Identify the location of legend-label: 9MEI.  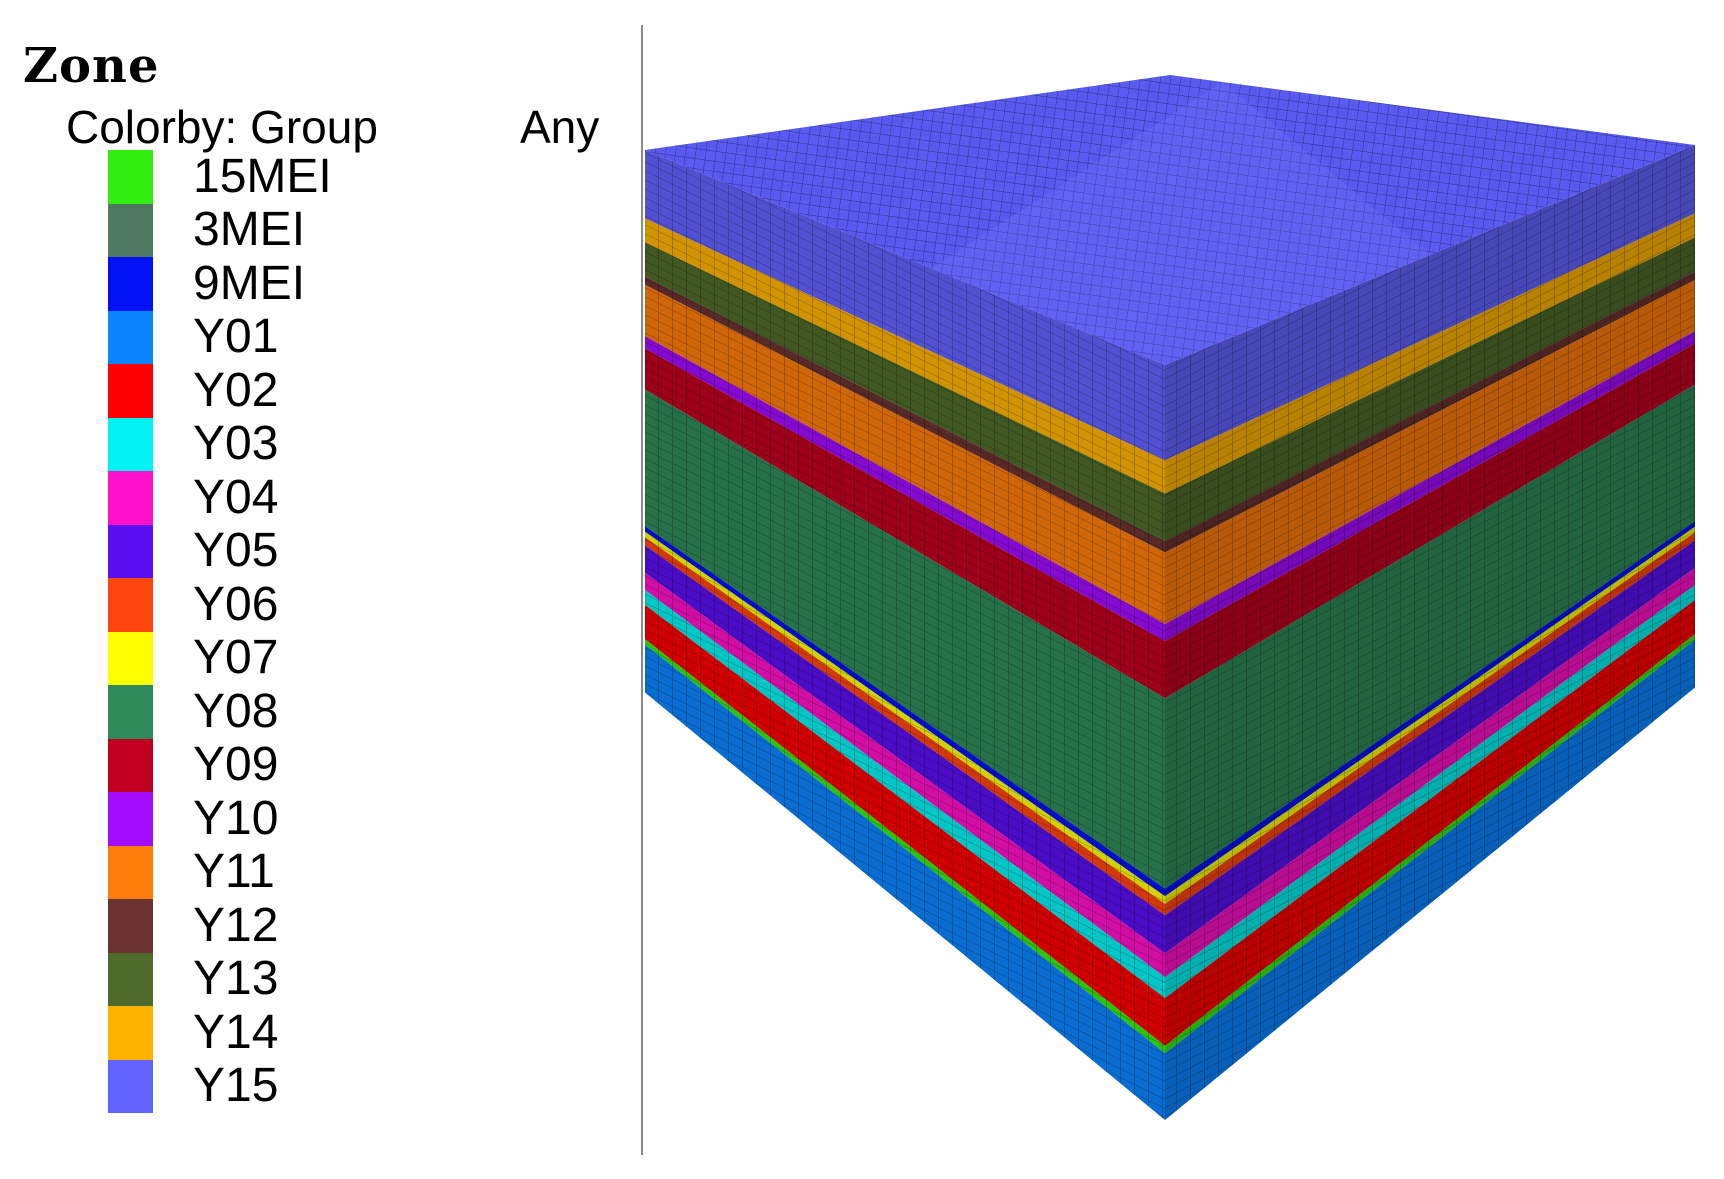
(249, 283).